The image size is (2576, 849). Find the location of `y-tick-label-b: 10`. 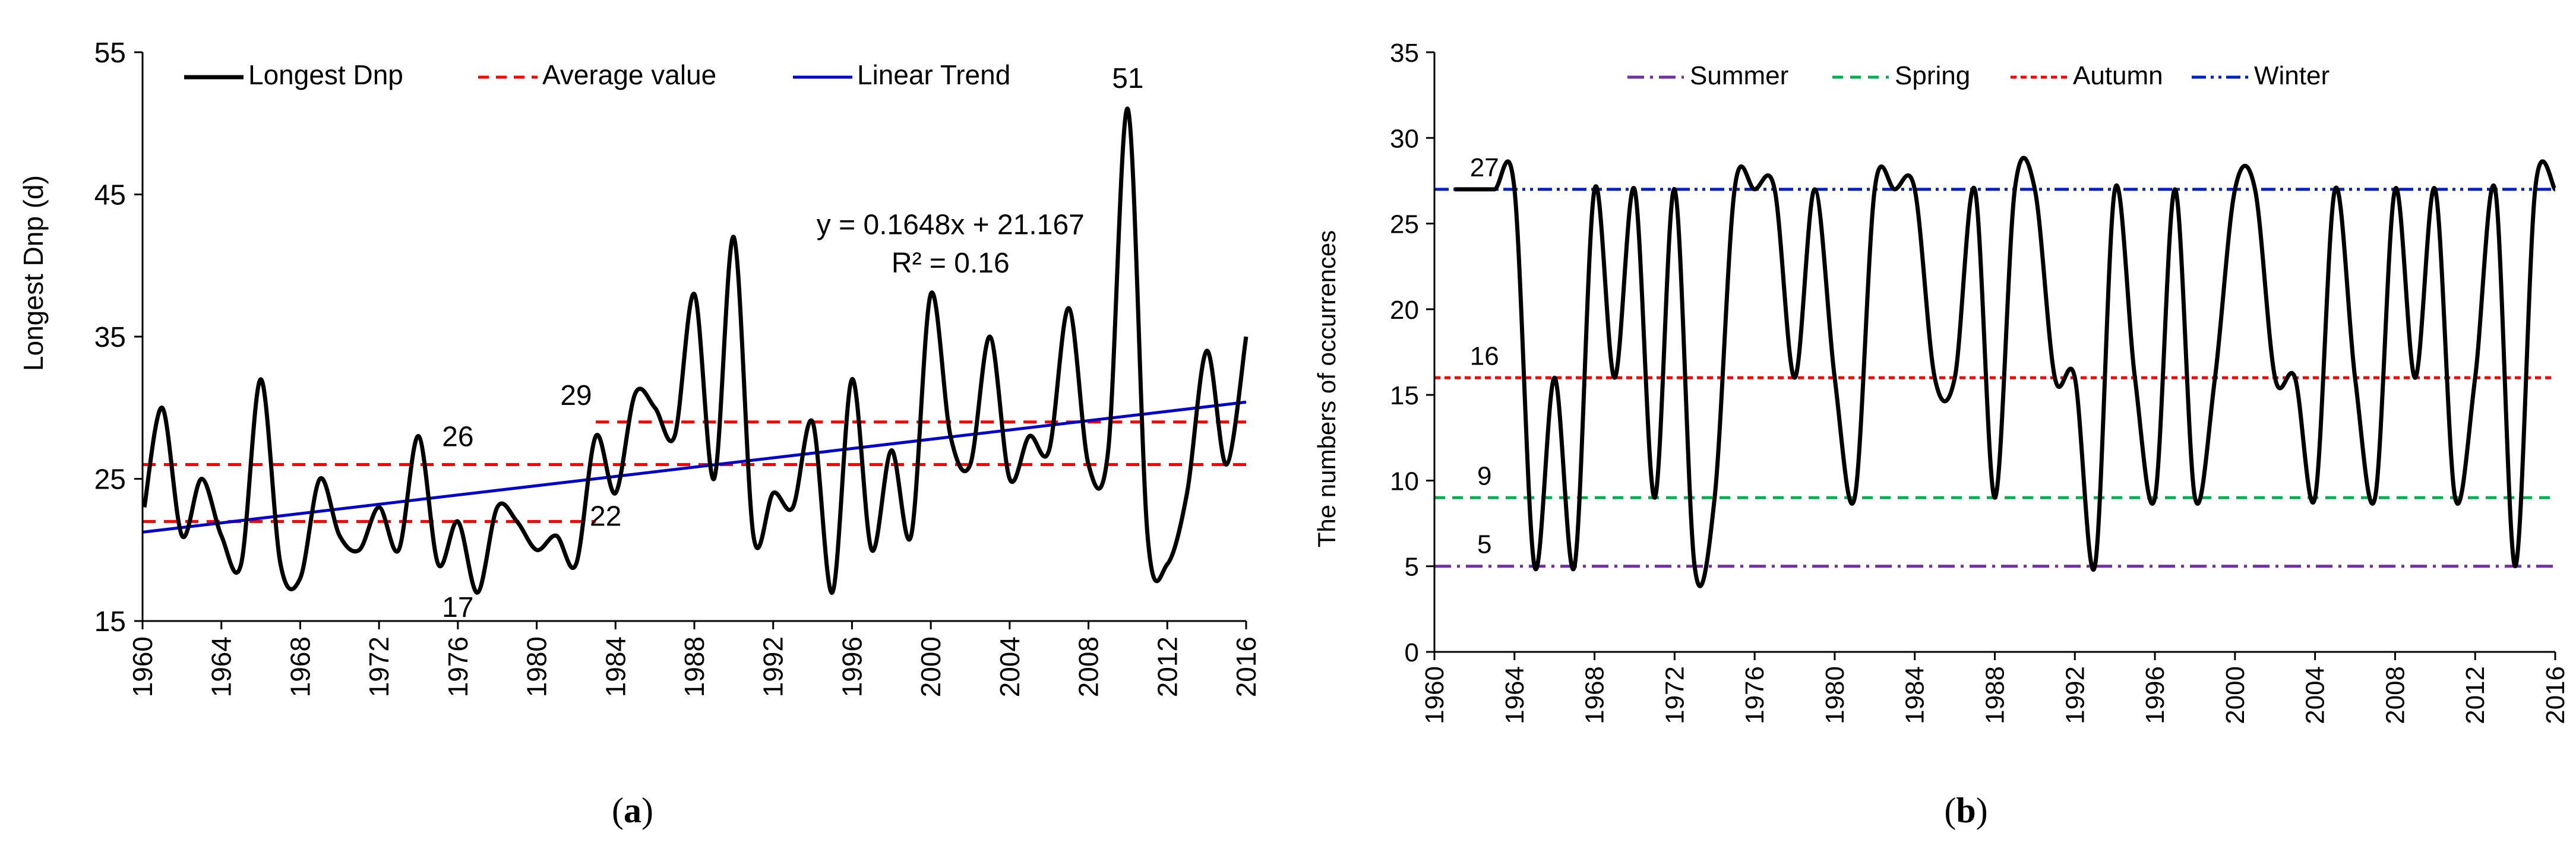

y-tick-label-b: 10 is located at coordinates (1404, 481).